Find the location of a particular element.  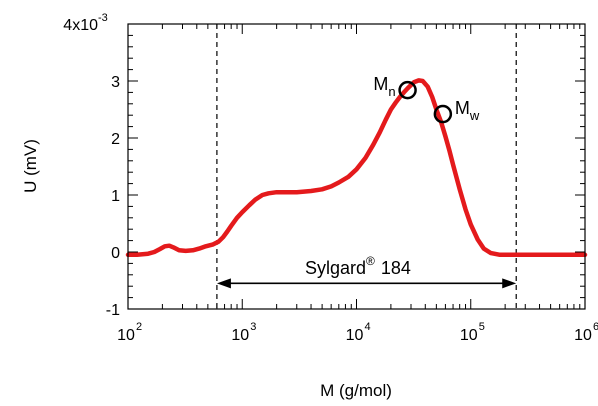

x-tick-exponent: 3 is located at coordinates (253, 327).